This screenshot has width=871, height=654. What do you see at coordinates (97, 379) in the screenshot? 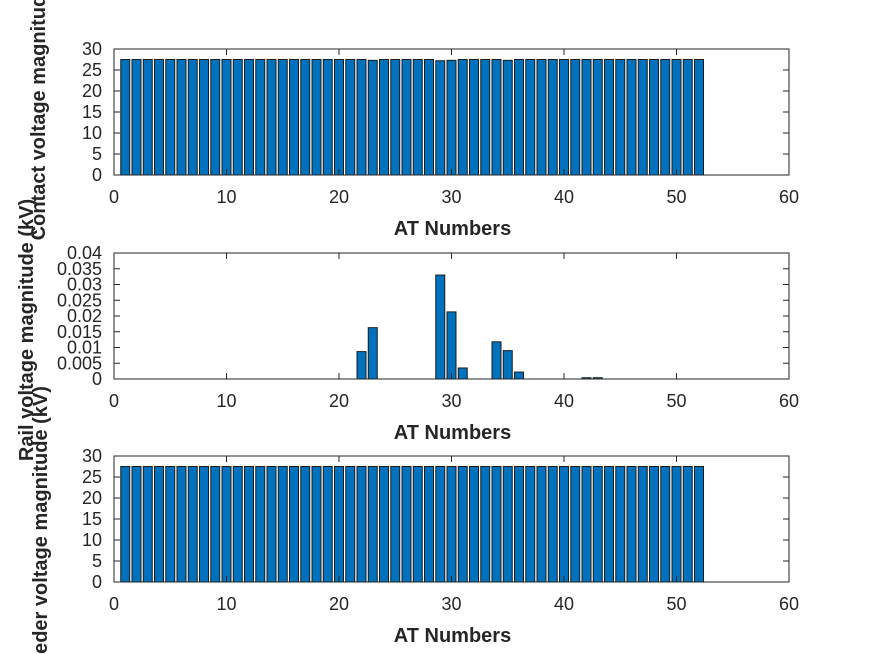
I see `y-tick-label: 0` at bounding box center [97, 379].